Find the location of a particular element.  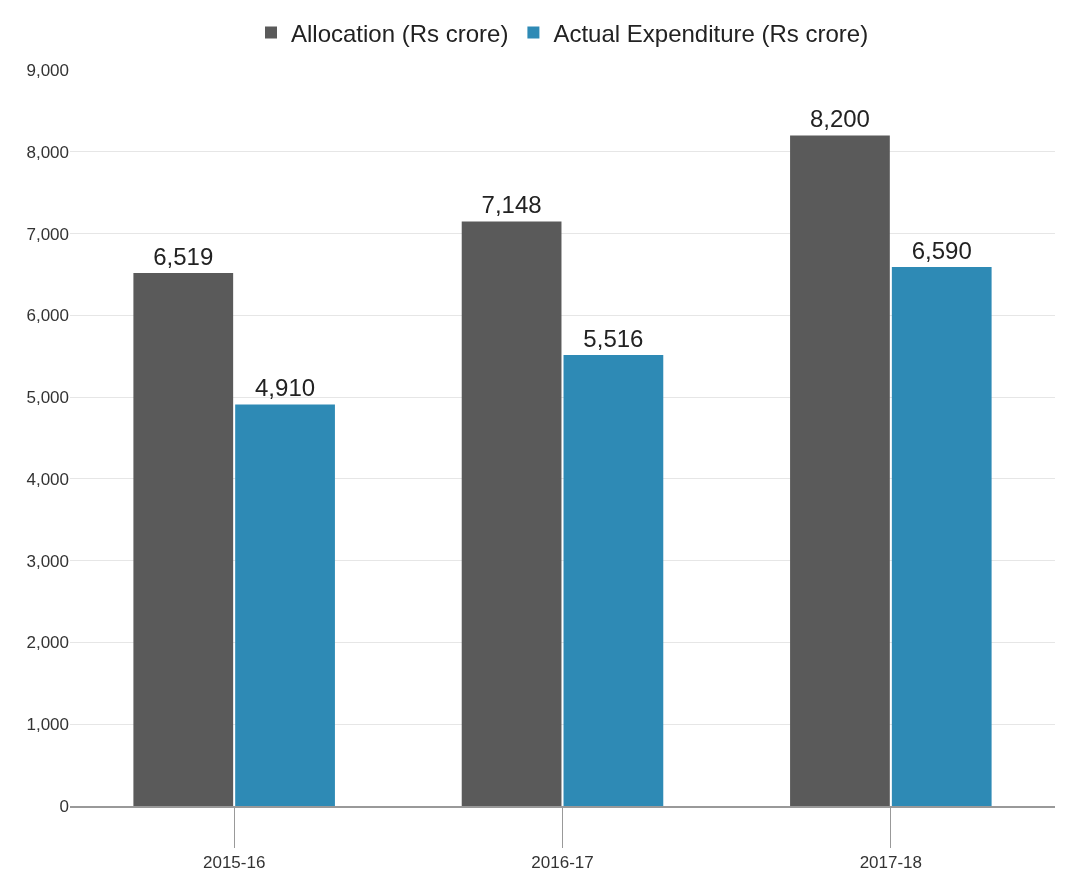

y-tick-label: 3,000 is located at coordinates (47, 561).